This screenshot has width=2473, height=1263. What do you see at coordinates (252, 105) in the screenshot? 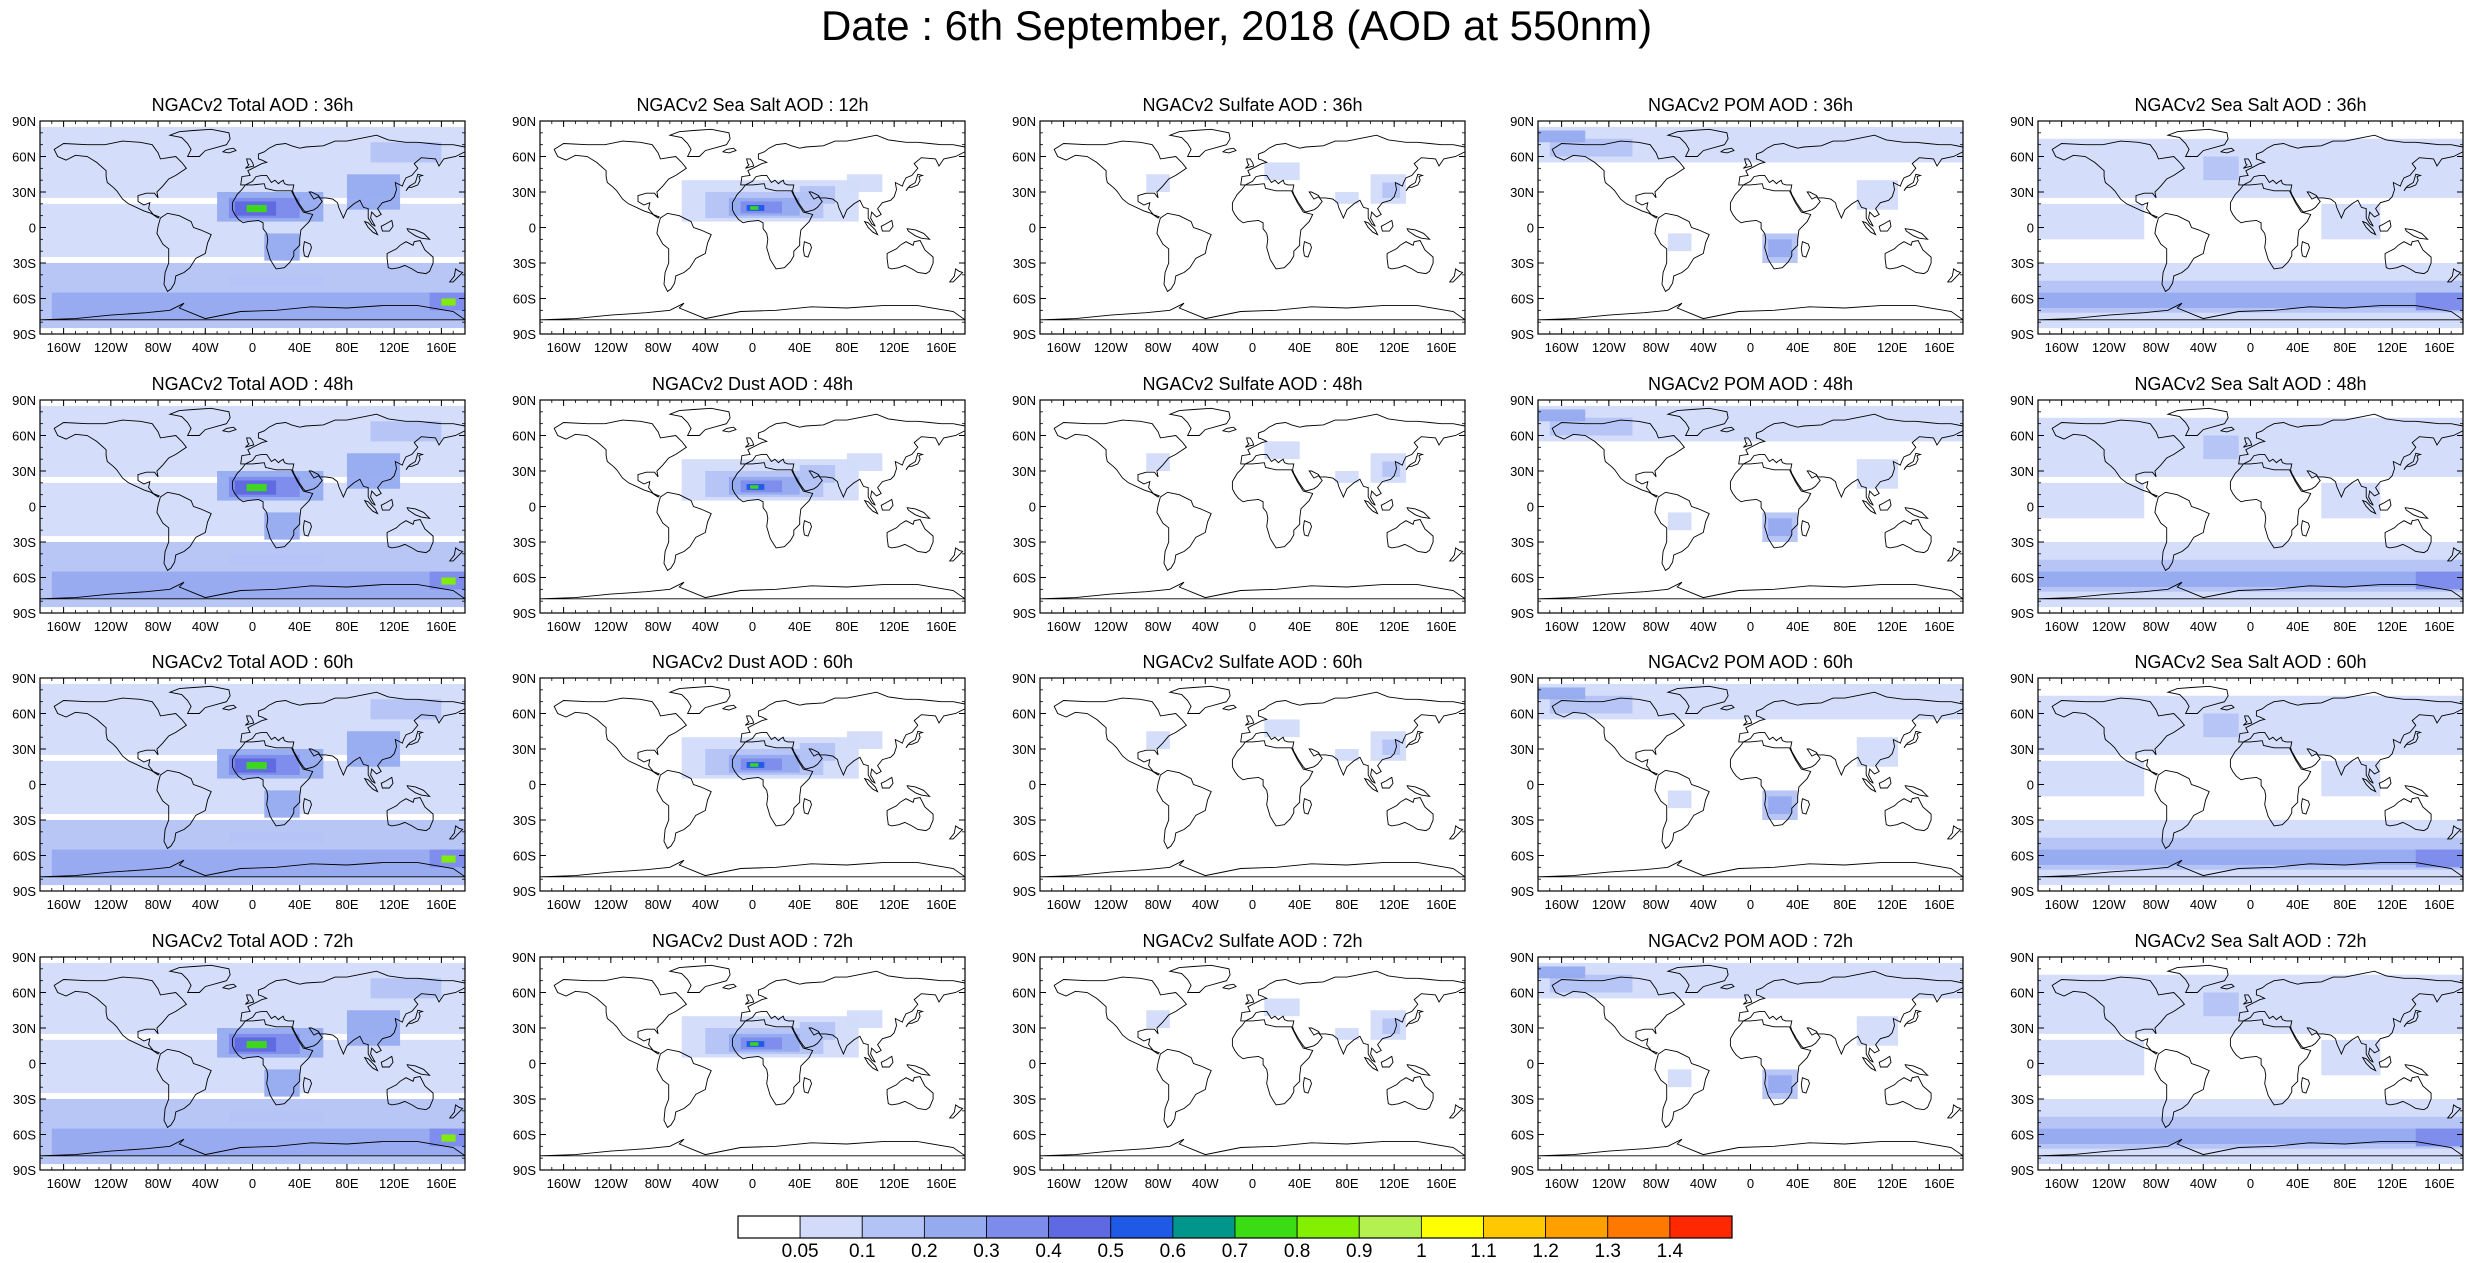
I see `panel-title: NGACv2 Total AOD : 36h` at bounding box center [252, 105].